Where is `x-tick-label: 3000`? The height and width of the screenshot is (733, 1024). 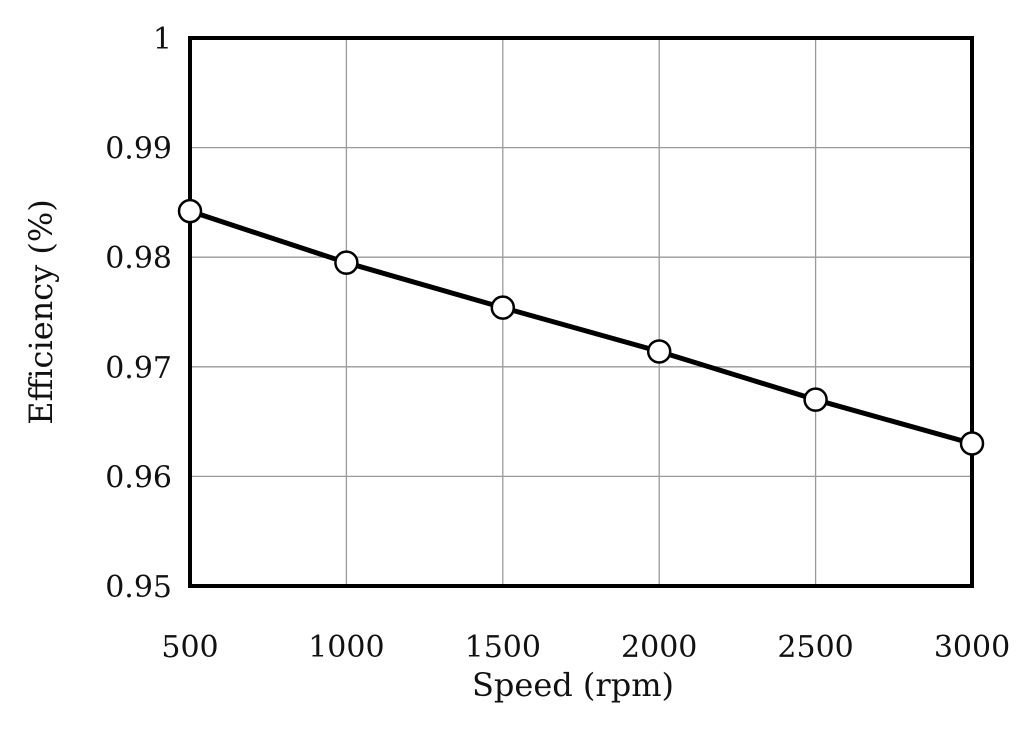
x-tick-label: 3000 is located at coordinates (972, 647).